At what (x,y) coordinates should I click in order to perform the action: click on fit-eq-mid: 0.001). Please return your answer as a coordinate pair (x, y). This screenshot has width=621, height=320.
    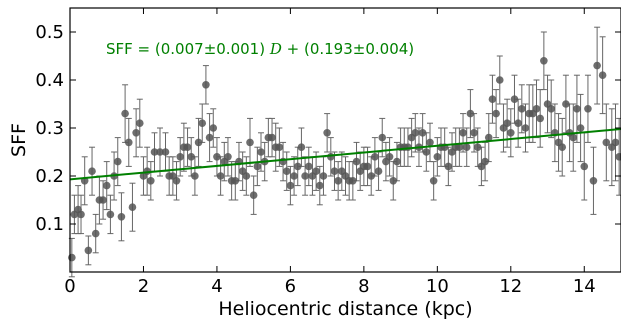
    Looking at the image, I should click on (243, 49).